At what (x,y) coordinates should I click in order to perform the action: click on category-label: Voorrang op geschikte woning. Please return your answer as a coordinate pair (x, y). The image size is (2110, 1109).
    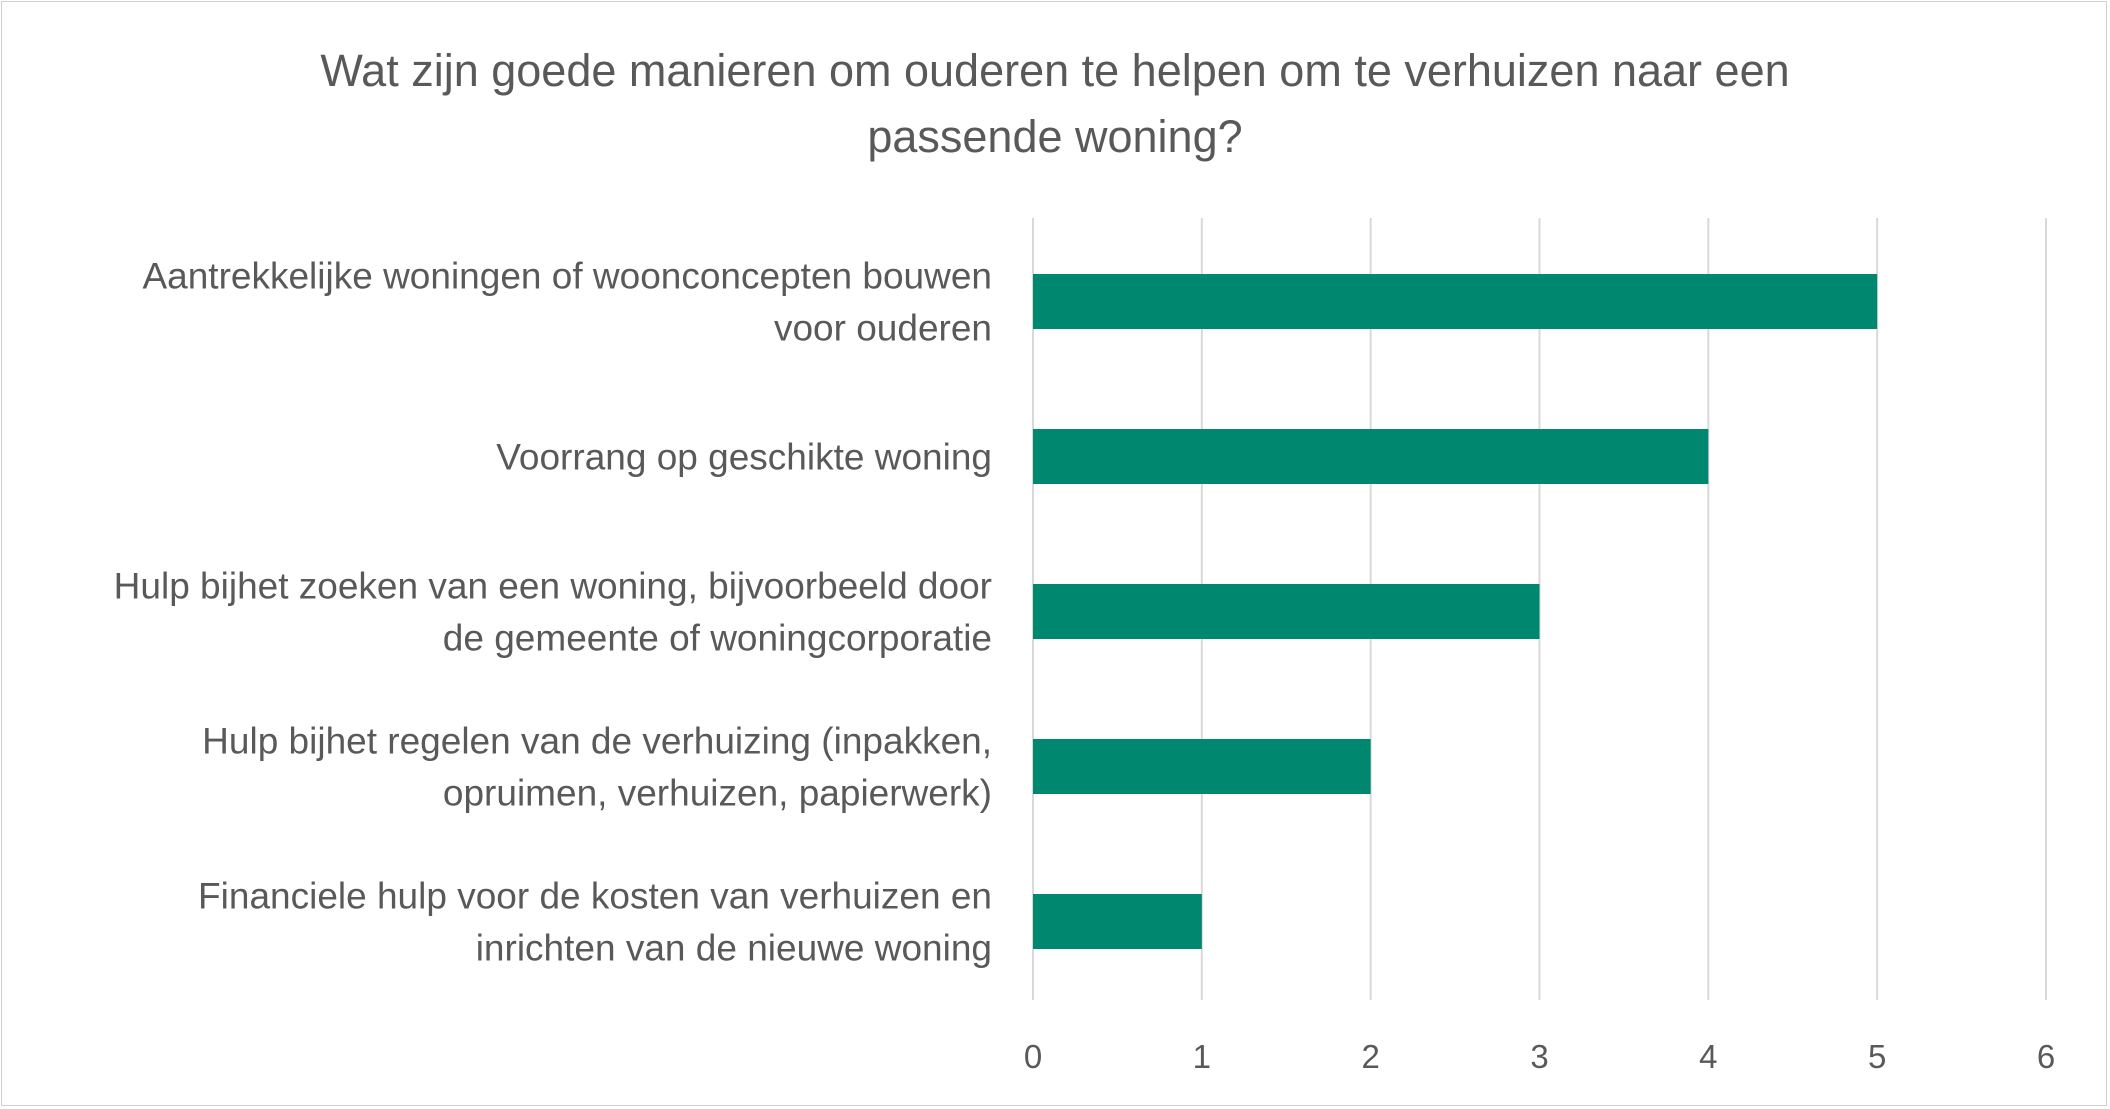
    Looking at the image, I should click on (744, 457).